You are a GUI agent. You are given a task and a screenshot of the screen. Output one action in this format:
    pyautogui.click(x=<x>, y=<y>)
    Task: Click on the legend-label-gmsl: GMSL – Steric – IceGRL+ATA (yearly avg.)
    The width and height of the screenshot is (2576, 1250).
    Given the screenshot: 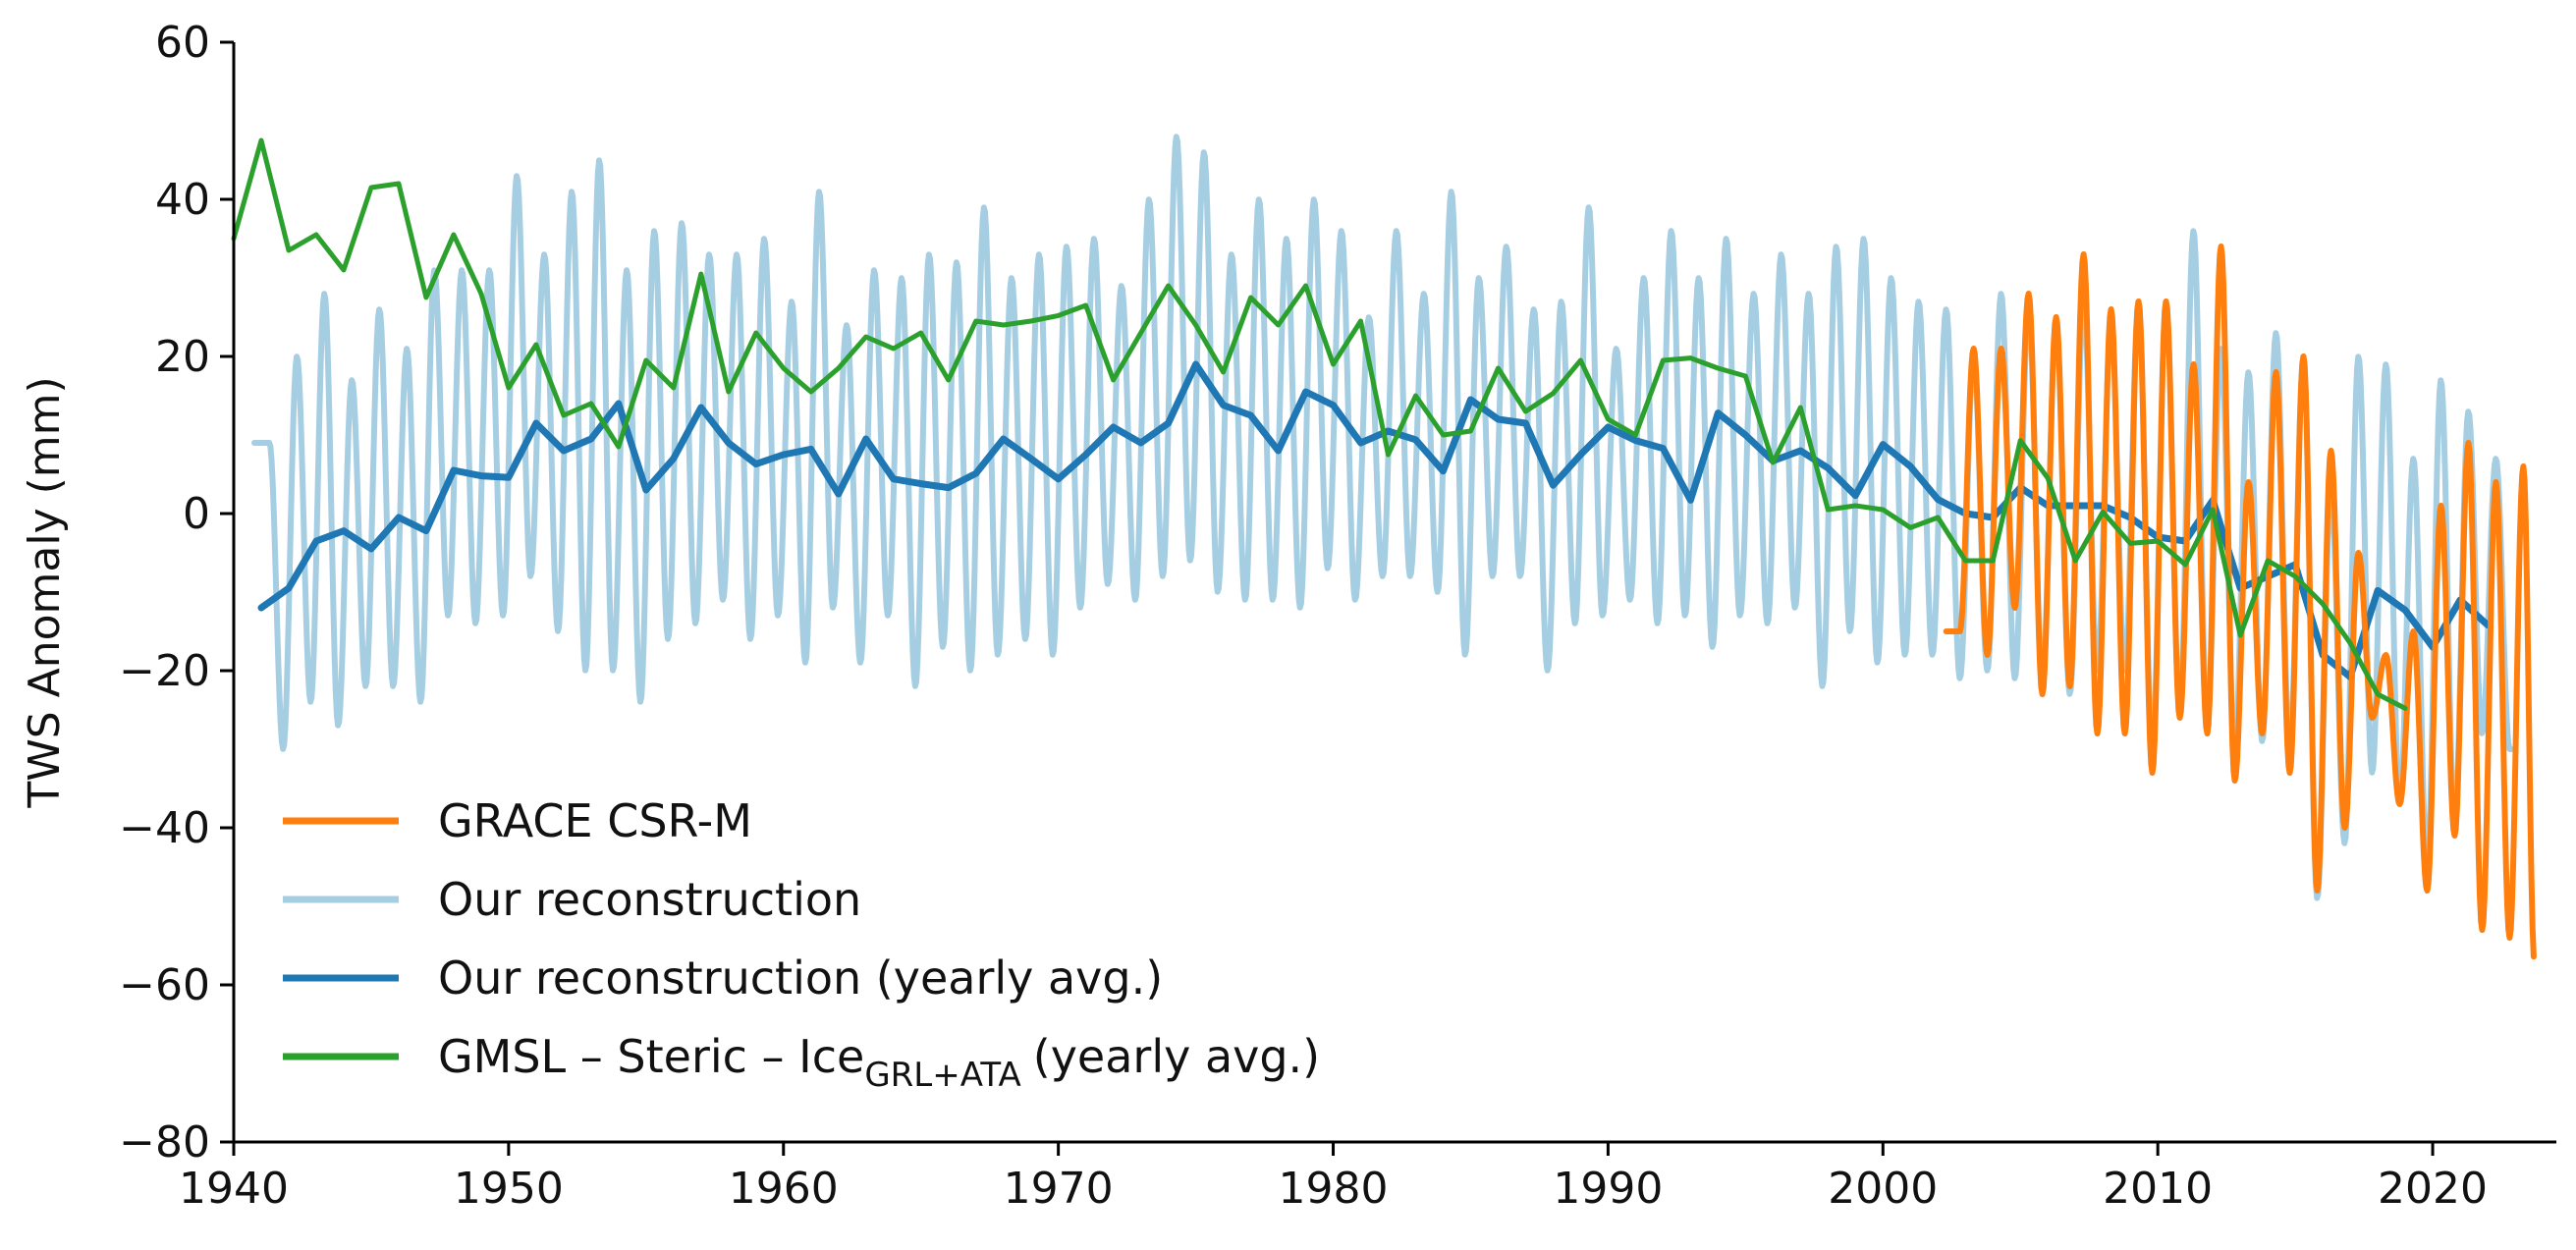 What is the action you would take?
    pyautogui.click(x=879, y=1062)
    